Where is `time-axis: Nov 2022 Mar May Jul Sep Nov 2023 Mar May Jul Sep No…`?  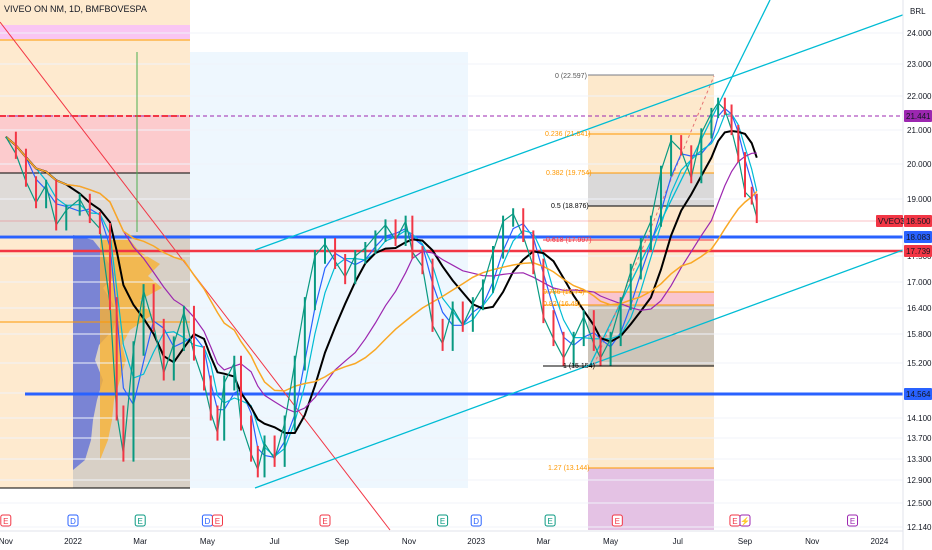 time-axis: Nov 2022 Mar May Jul Sep Nov 2023 Mar May Jul Sep No… is located at coordinates (451, 530).